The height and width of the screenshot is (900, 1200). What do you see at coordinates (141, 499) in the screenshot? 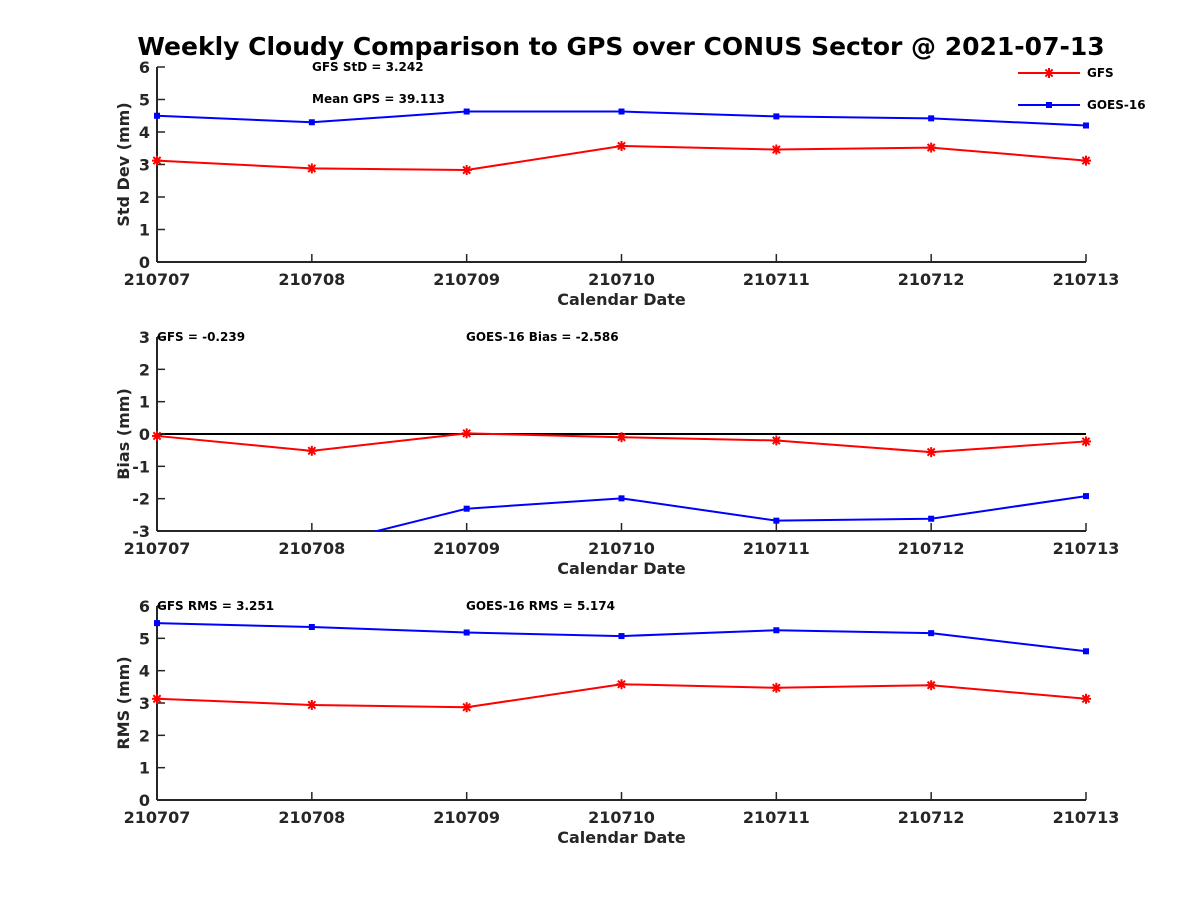
I see `y-tick-label: -2` at bounding box center [141, 499].